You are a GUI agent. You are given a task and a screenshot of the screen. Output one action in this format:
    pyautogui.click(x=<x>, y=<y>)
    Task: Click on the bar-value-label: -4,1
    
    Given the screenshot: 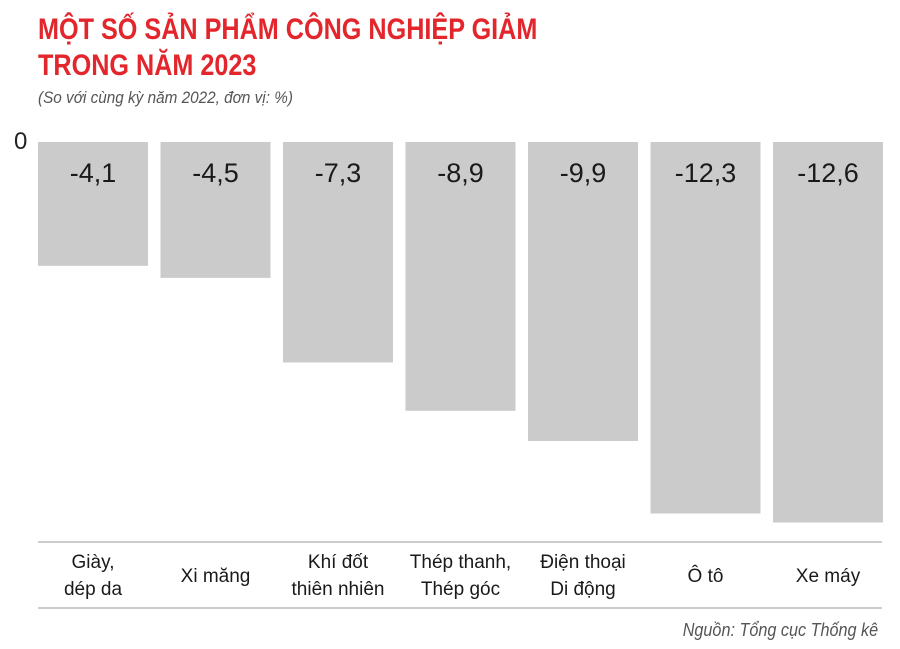 What is the action you would take?
    pyautogui.click(x=93, y=173)
    